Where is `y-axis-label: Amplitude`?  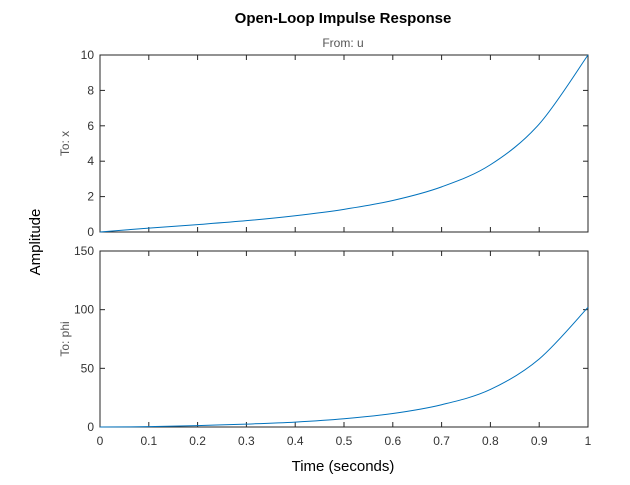
y-axis-label: Amplitude is located at coordinates (35, 242).